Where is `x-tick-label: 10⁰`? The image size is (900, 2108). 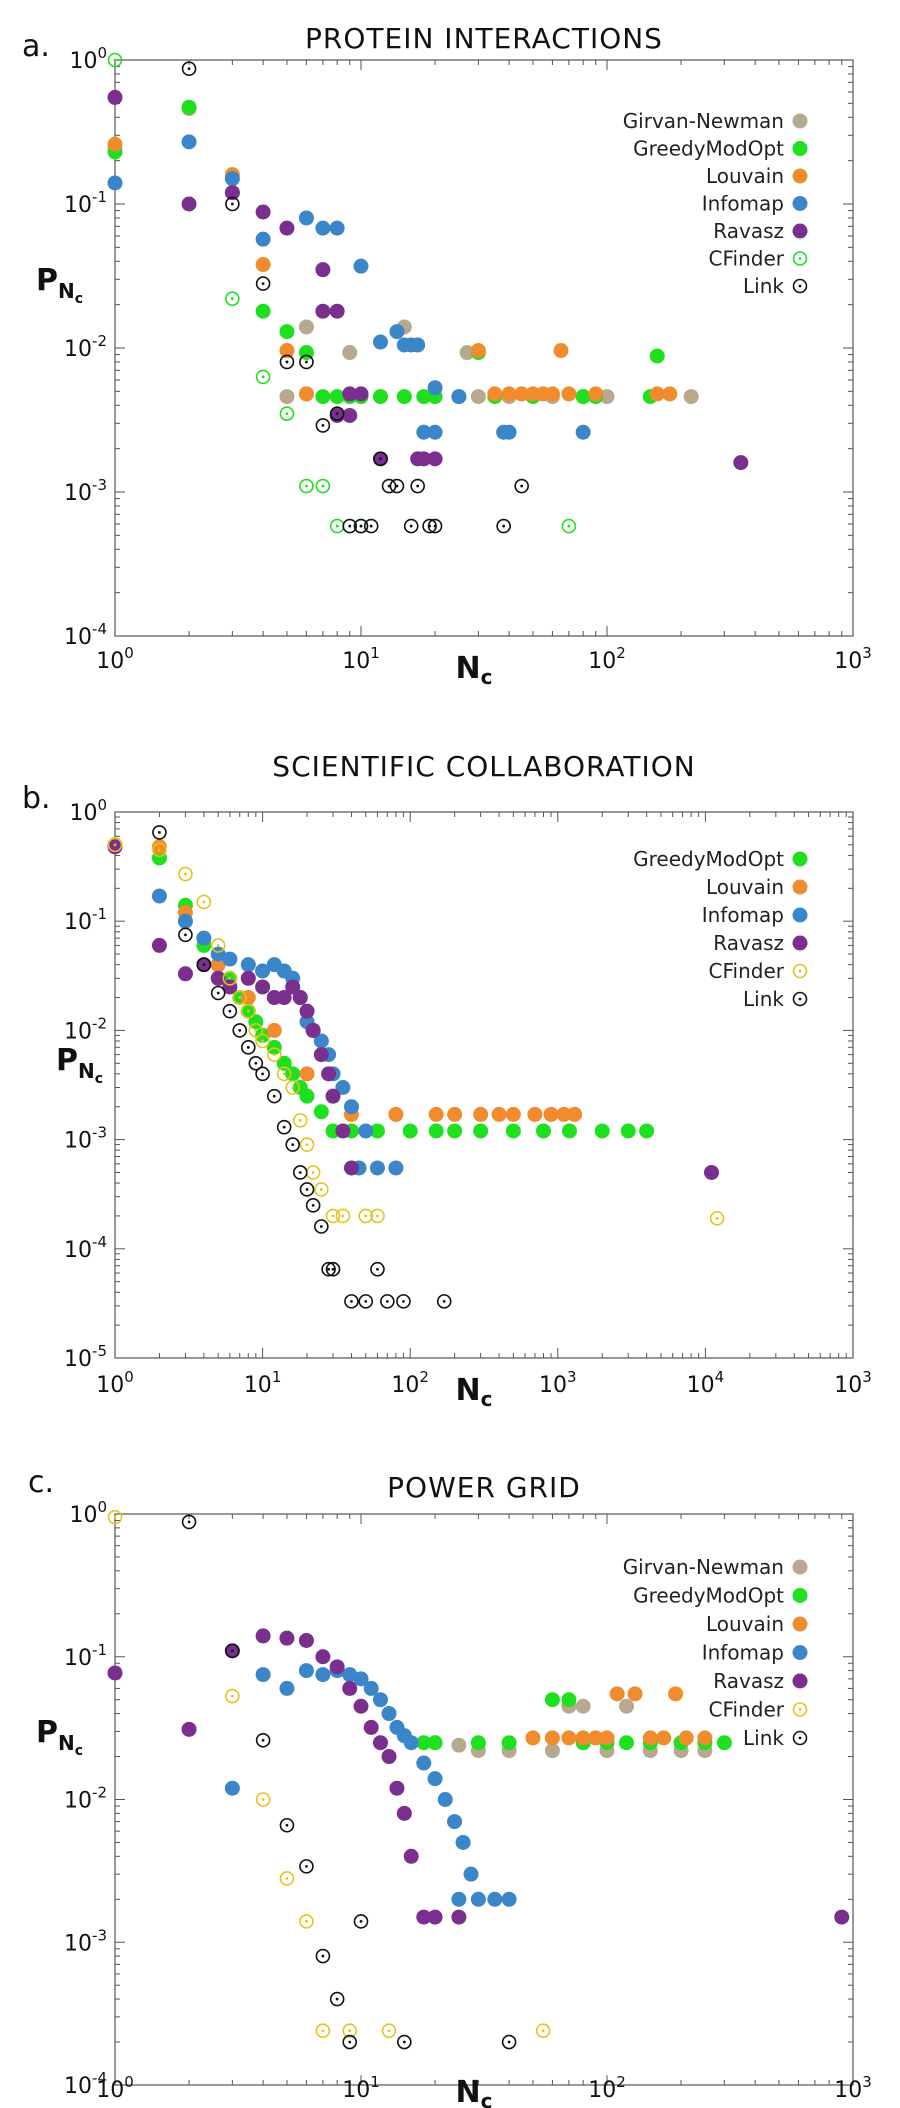
x-tick-label: 10⁰ is located at coordinates (115, 2088).